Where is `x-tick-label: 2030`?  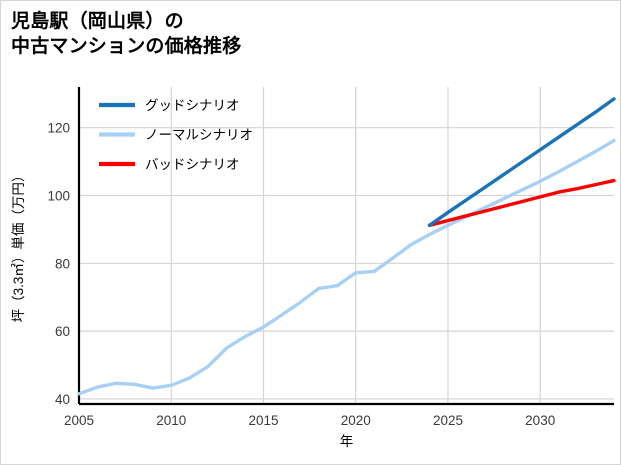
x-tick-label: 2030 is located at coordinates (540, 420).